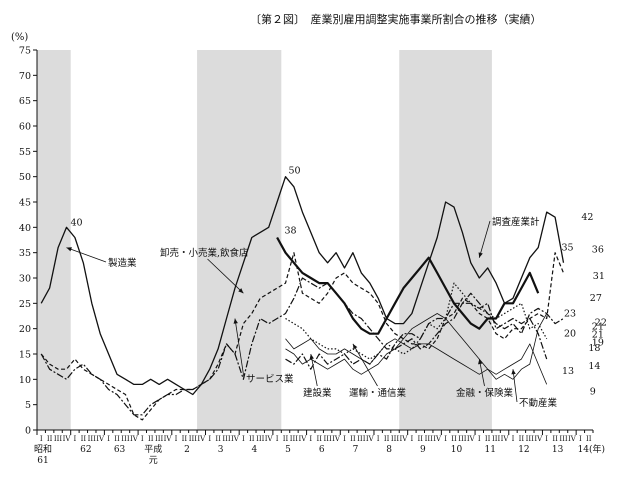 The height and width of the screenshot is (481, 625). What do you see at coordinates (570, 313) in the screenshot?
I see `data-label: 23` at bounding box center [570, 313].